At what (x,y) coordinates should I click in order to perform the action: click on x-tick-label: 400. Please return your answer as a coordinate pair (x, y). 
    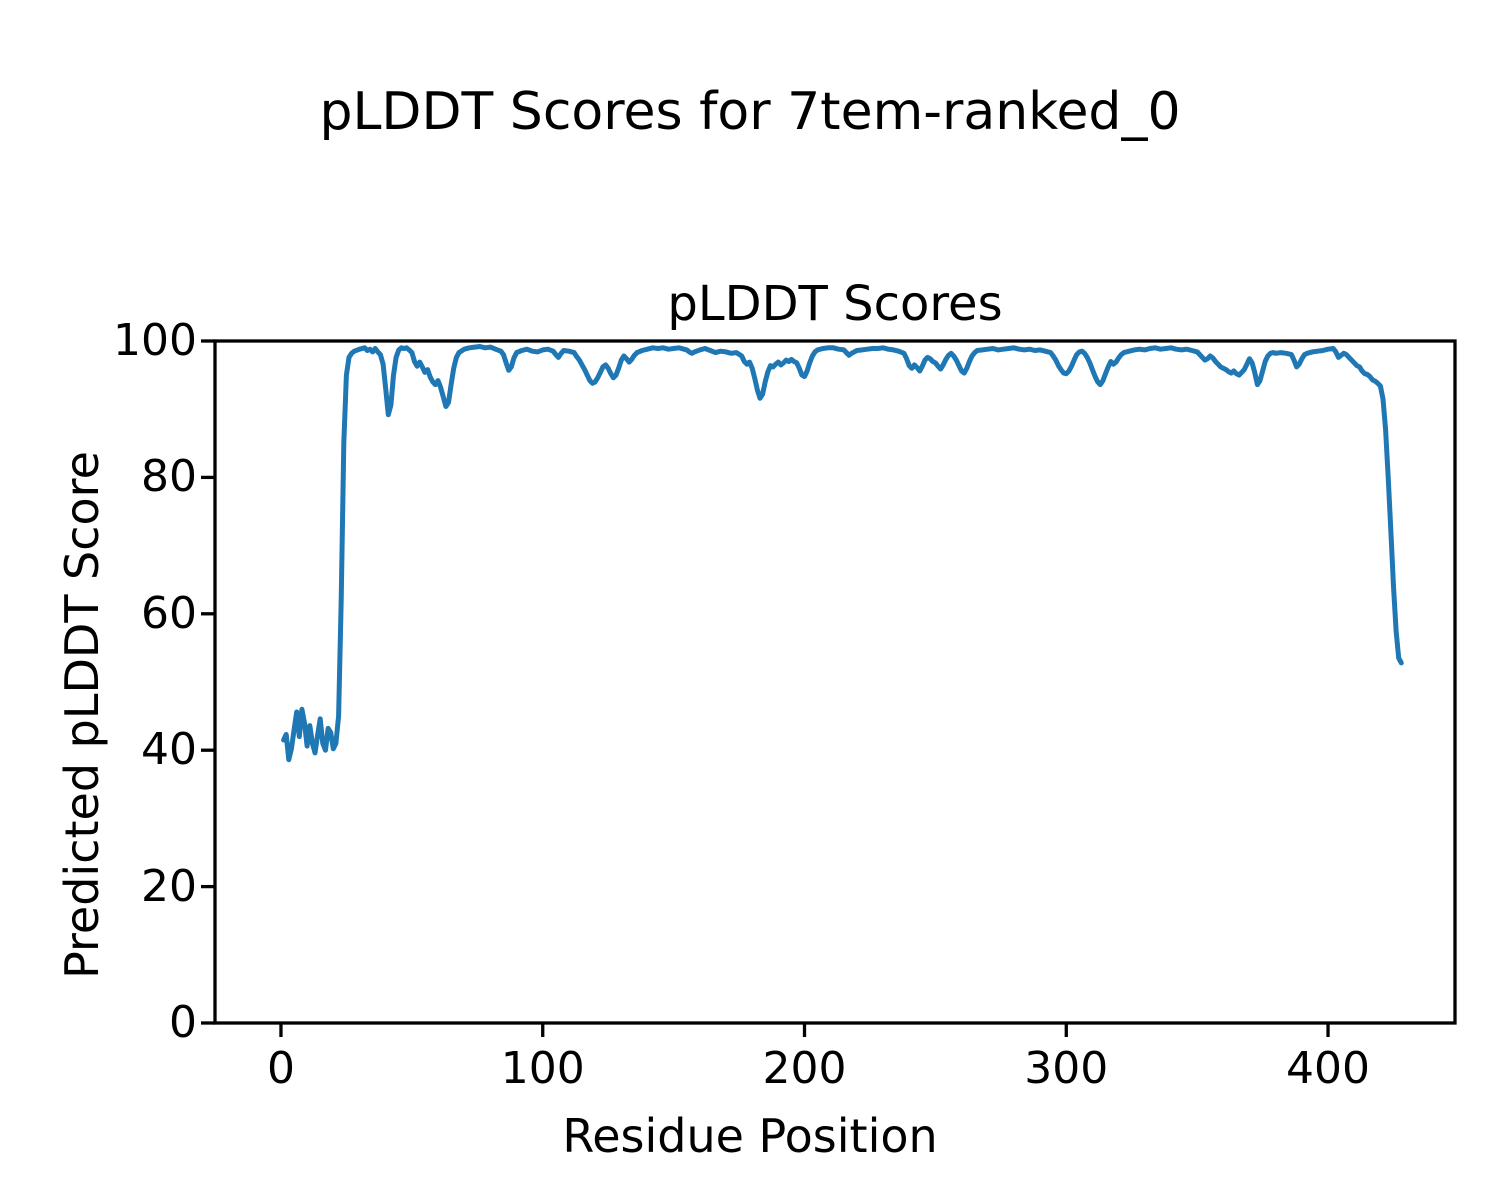
    Looking at the image, I should click on (1328, 1068).